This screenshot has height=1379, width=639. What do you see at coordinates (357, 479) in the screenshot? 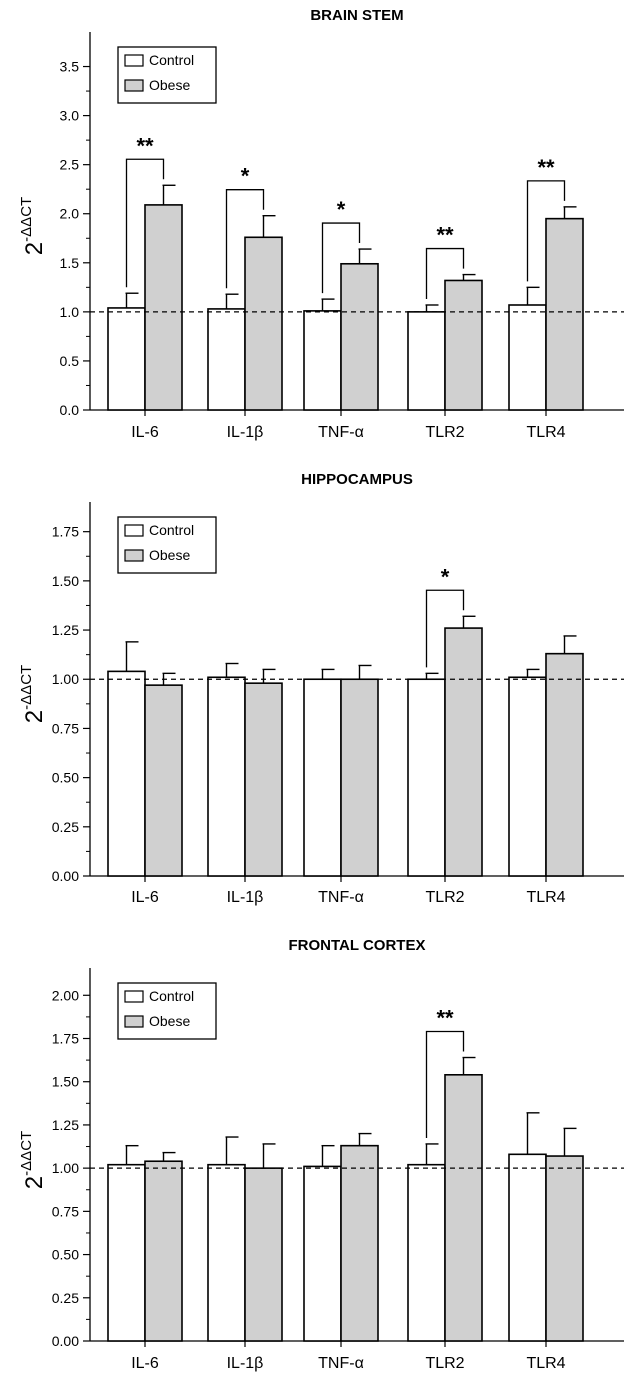
I see `chart-title: HIPPOCAMPUS` at bounding box center [357, 479].